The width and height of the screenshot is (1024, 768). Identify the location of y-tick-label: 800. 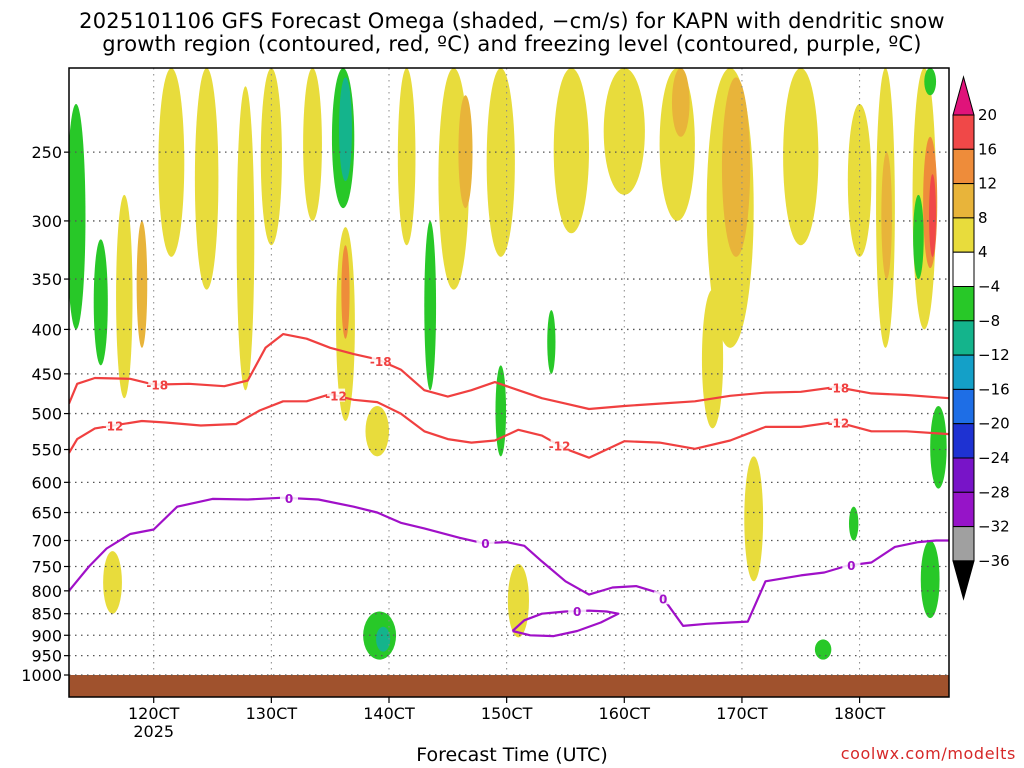
(46, 591).